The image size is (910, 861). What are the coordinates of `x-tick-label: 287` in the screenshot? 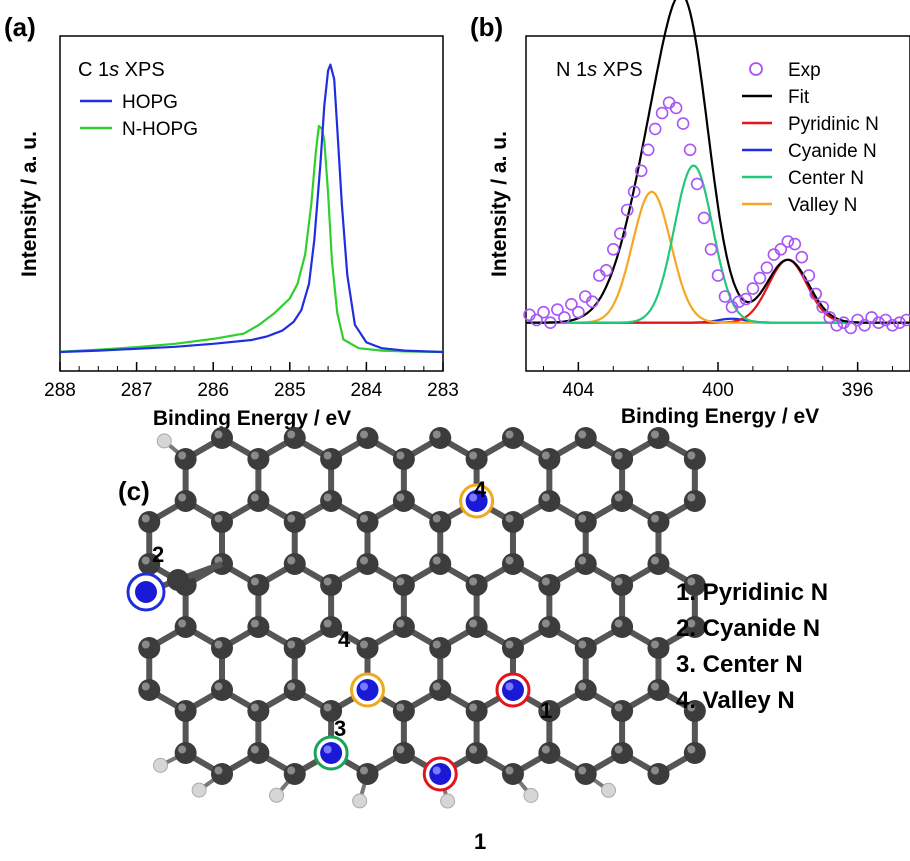 It's located at (137, 390).